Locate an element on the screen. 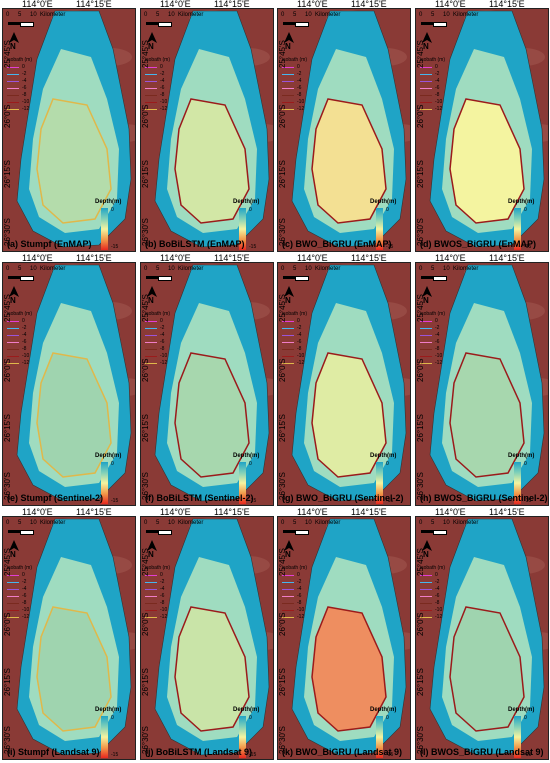 This screenshot has width=550, height=763. legend-title: isobath (m) is located at coordinates (158, 60).